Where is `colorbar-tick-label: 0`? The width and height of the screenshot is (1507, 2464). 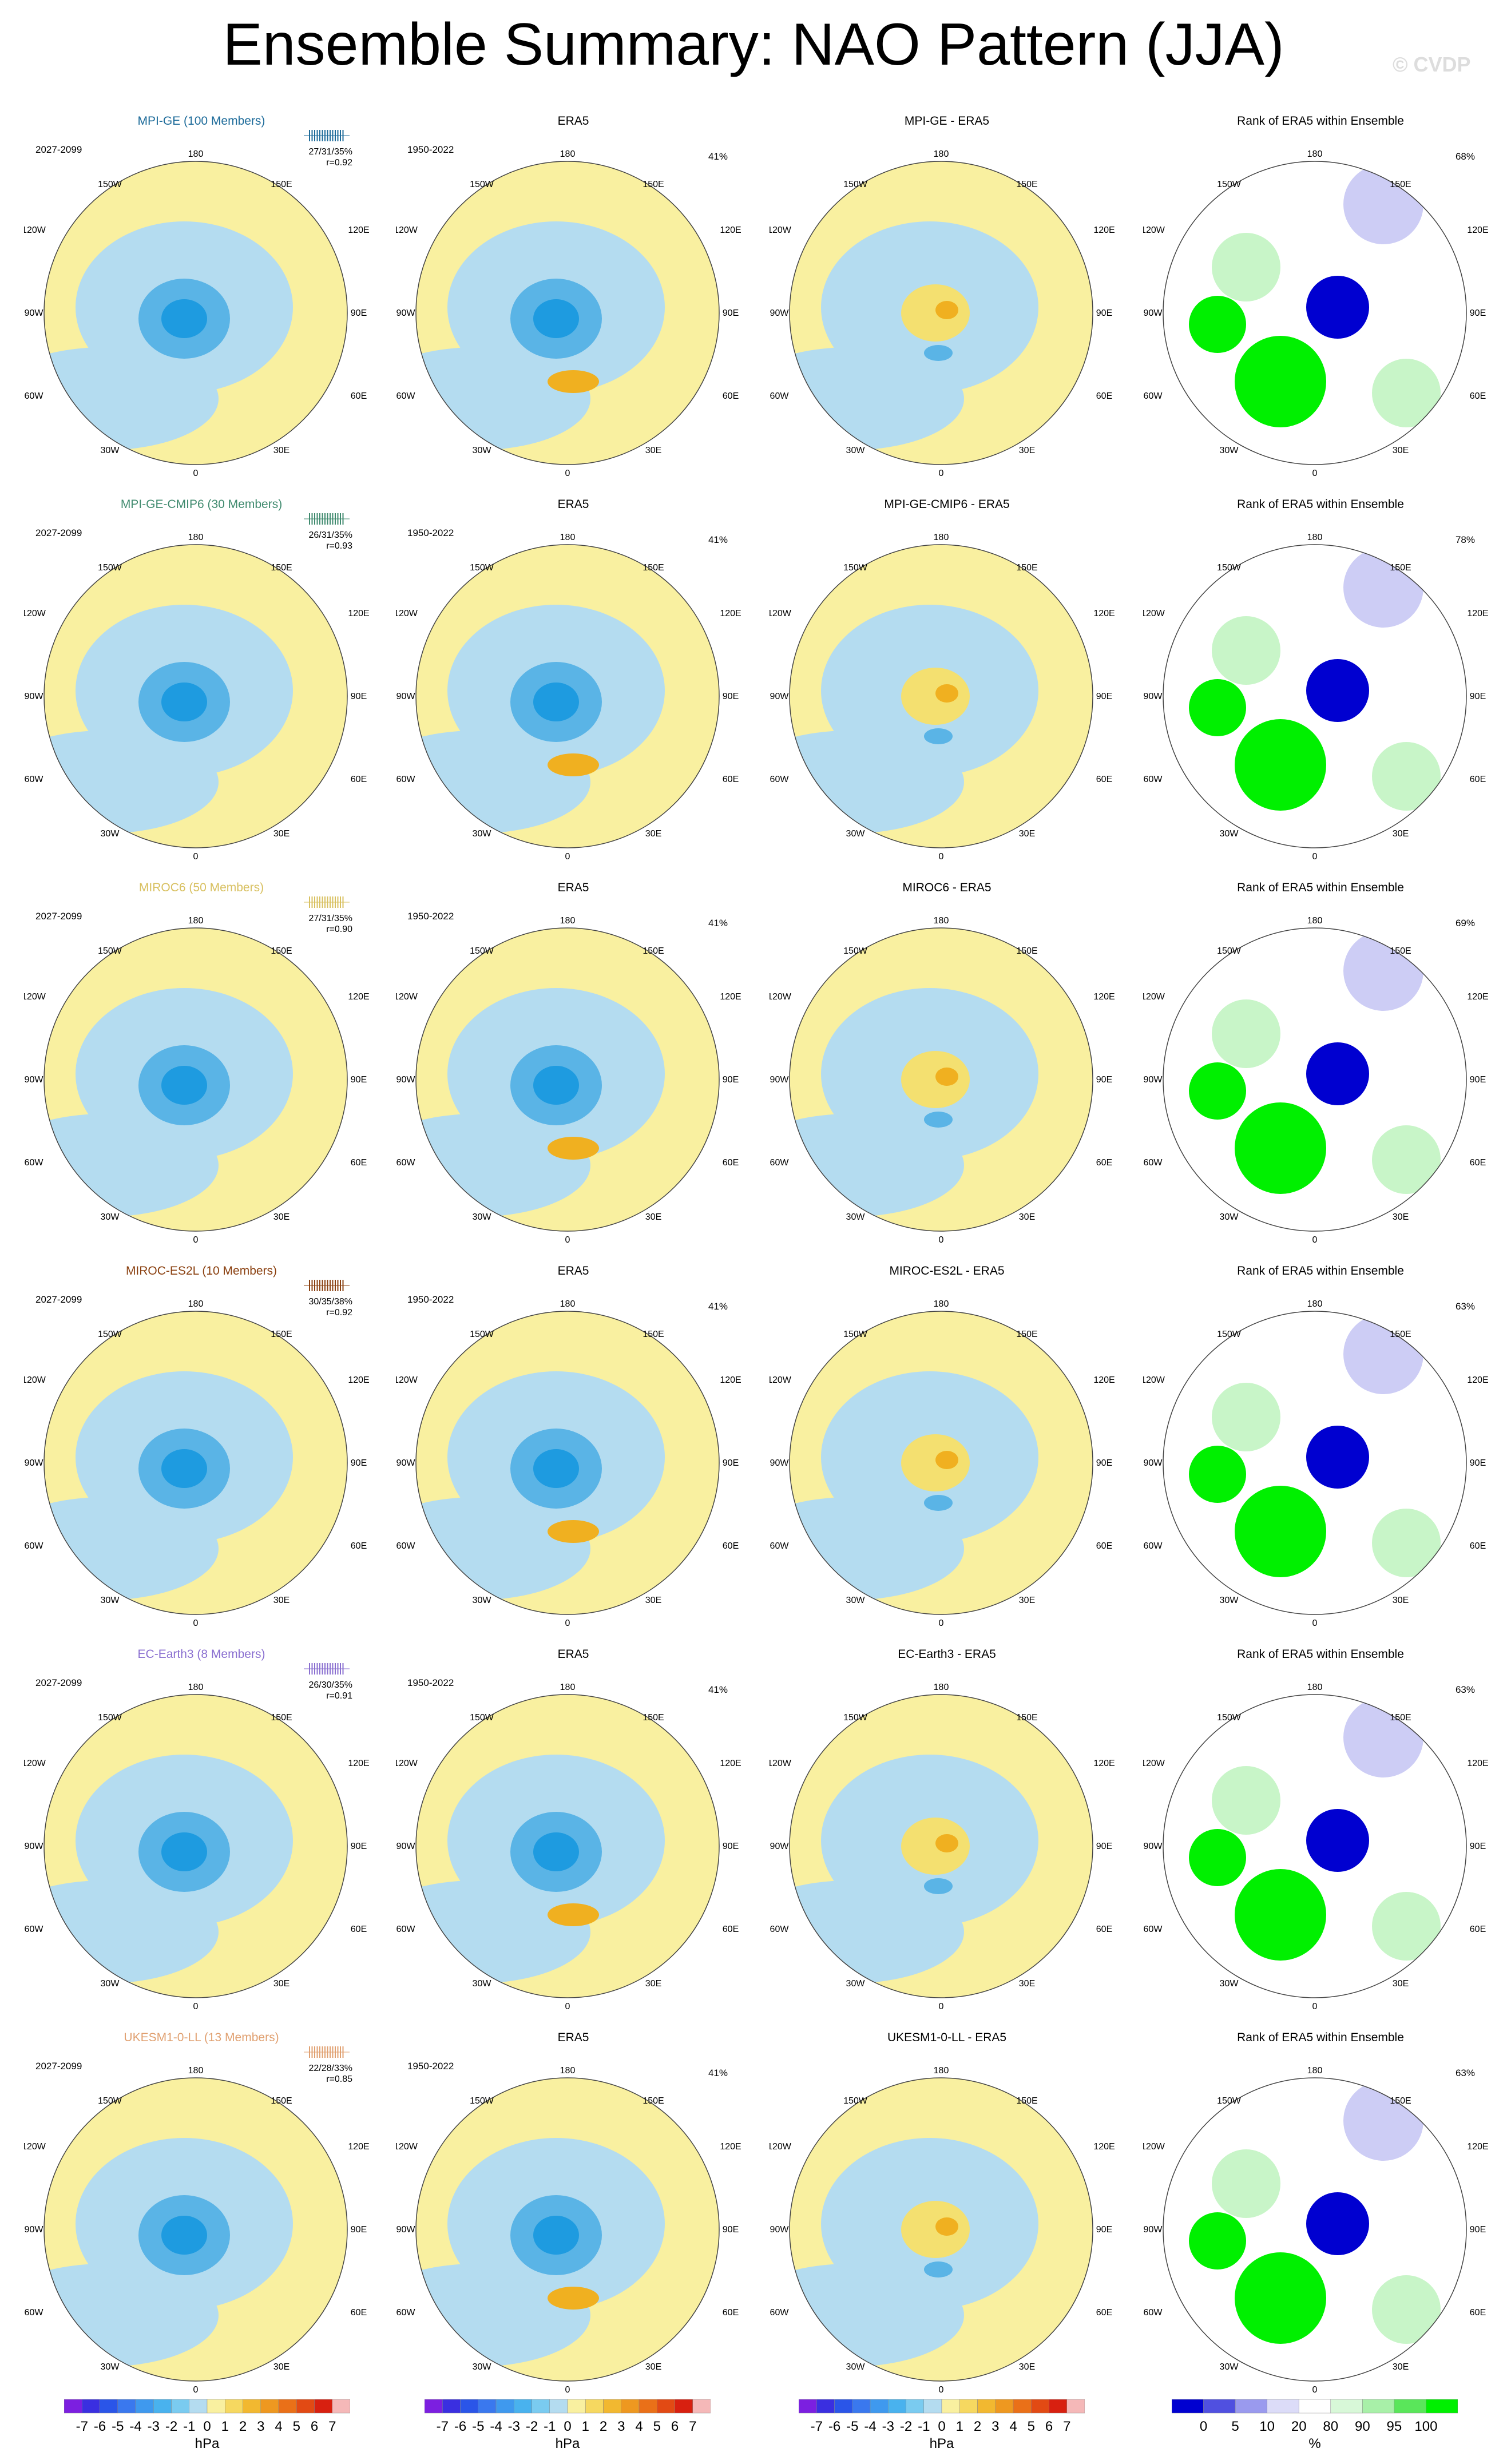 colorbar-tick-label: 0 is located at coordinates (207, 2426).